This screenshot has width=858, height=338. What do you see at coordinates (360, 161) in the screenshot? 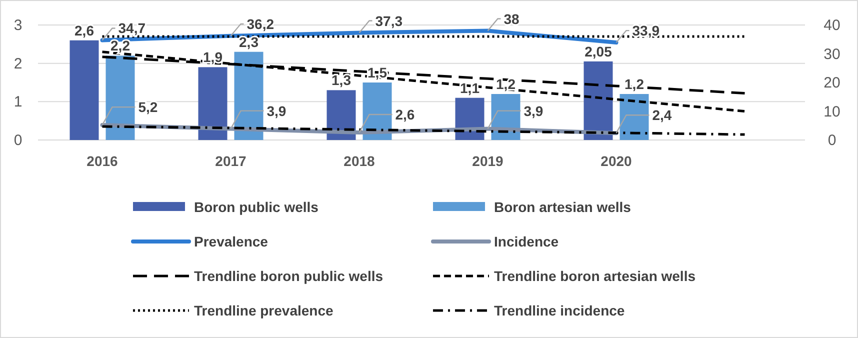
I see `x-tick-label: 2018` at bounding box center [360, 161].